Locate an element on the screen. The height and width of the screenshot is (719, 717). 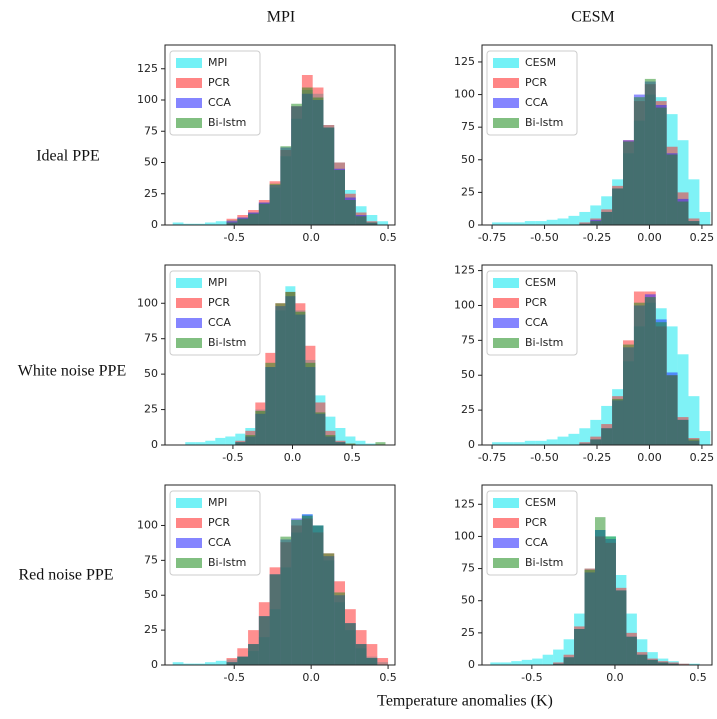
x-tick-label: -0.25 is located at coordinates (597, 457).